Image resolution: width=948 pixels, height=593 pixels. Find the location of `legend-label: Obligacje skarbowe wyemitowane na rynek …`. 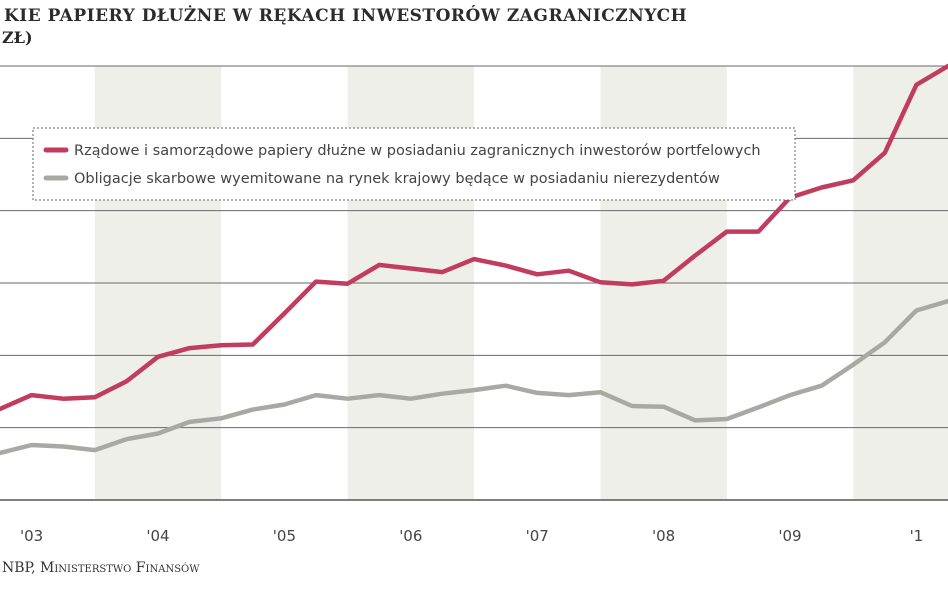

legend-label: Obligacje skarbowe wyemitowane na rynek … is located at coordinates (397, 179).